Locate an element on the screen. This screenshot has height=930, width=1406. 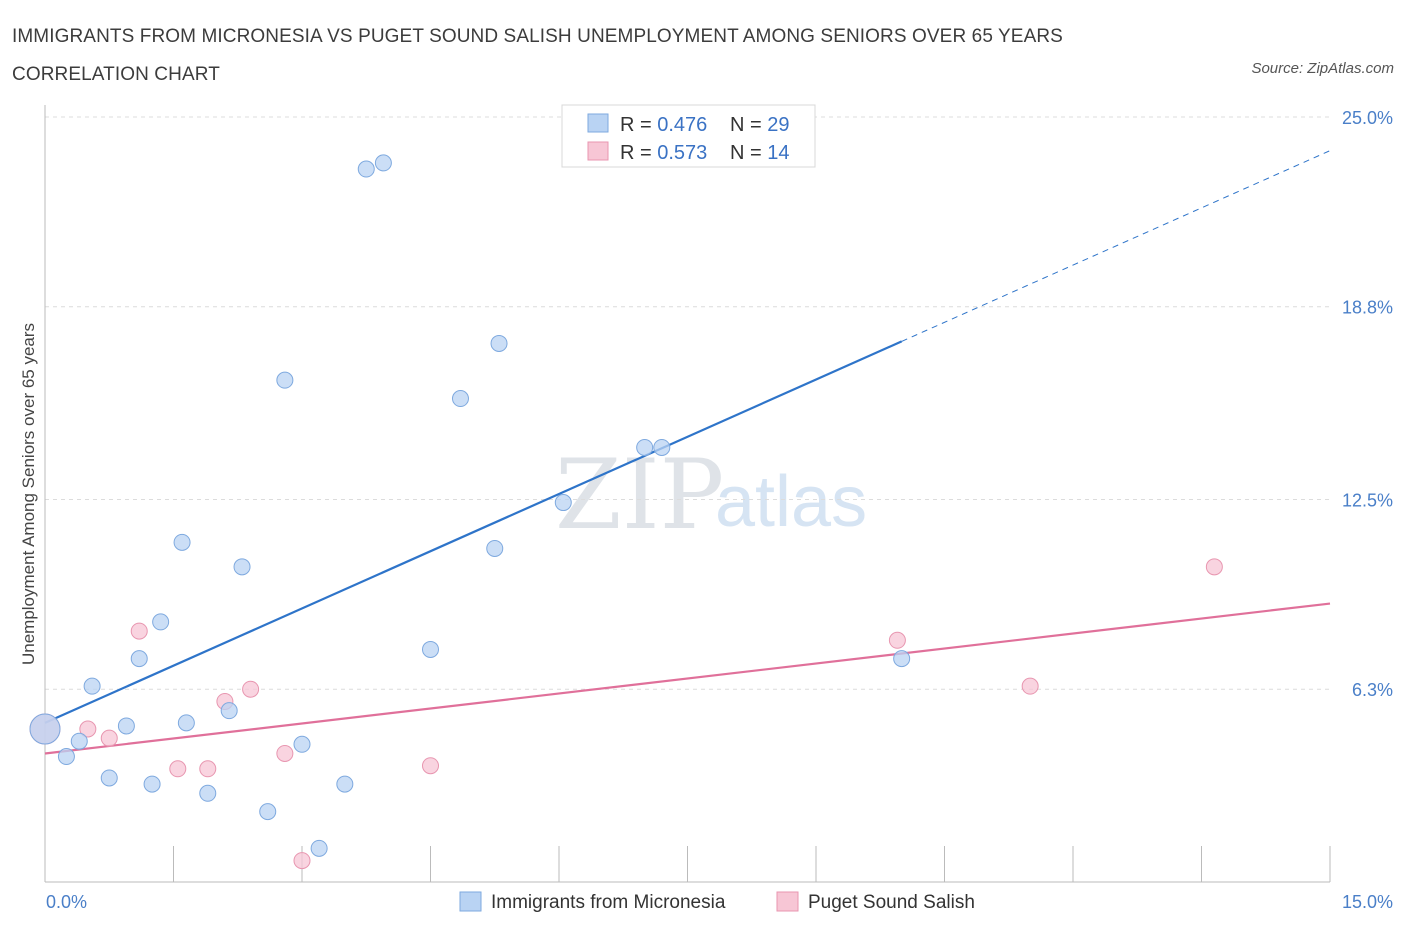
legend-r-value: 0.573 is located at coordinates (682, 153).